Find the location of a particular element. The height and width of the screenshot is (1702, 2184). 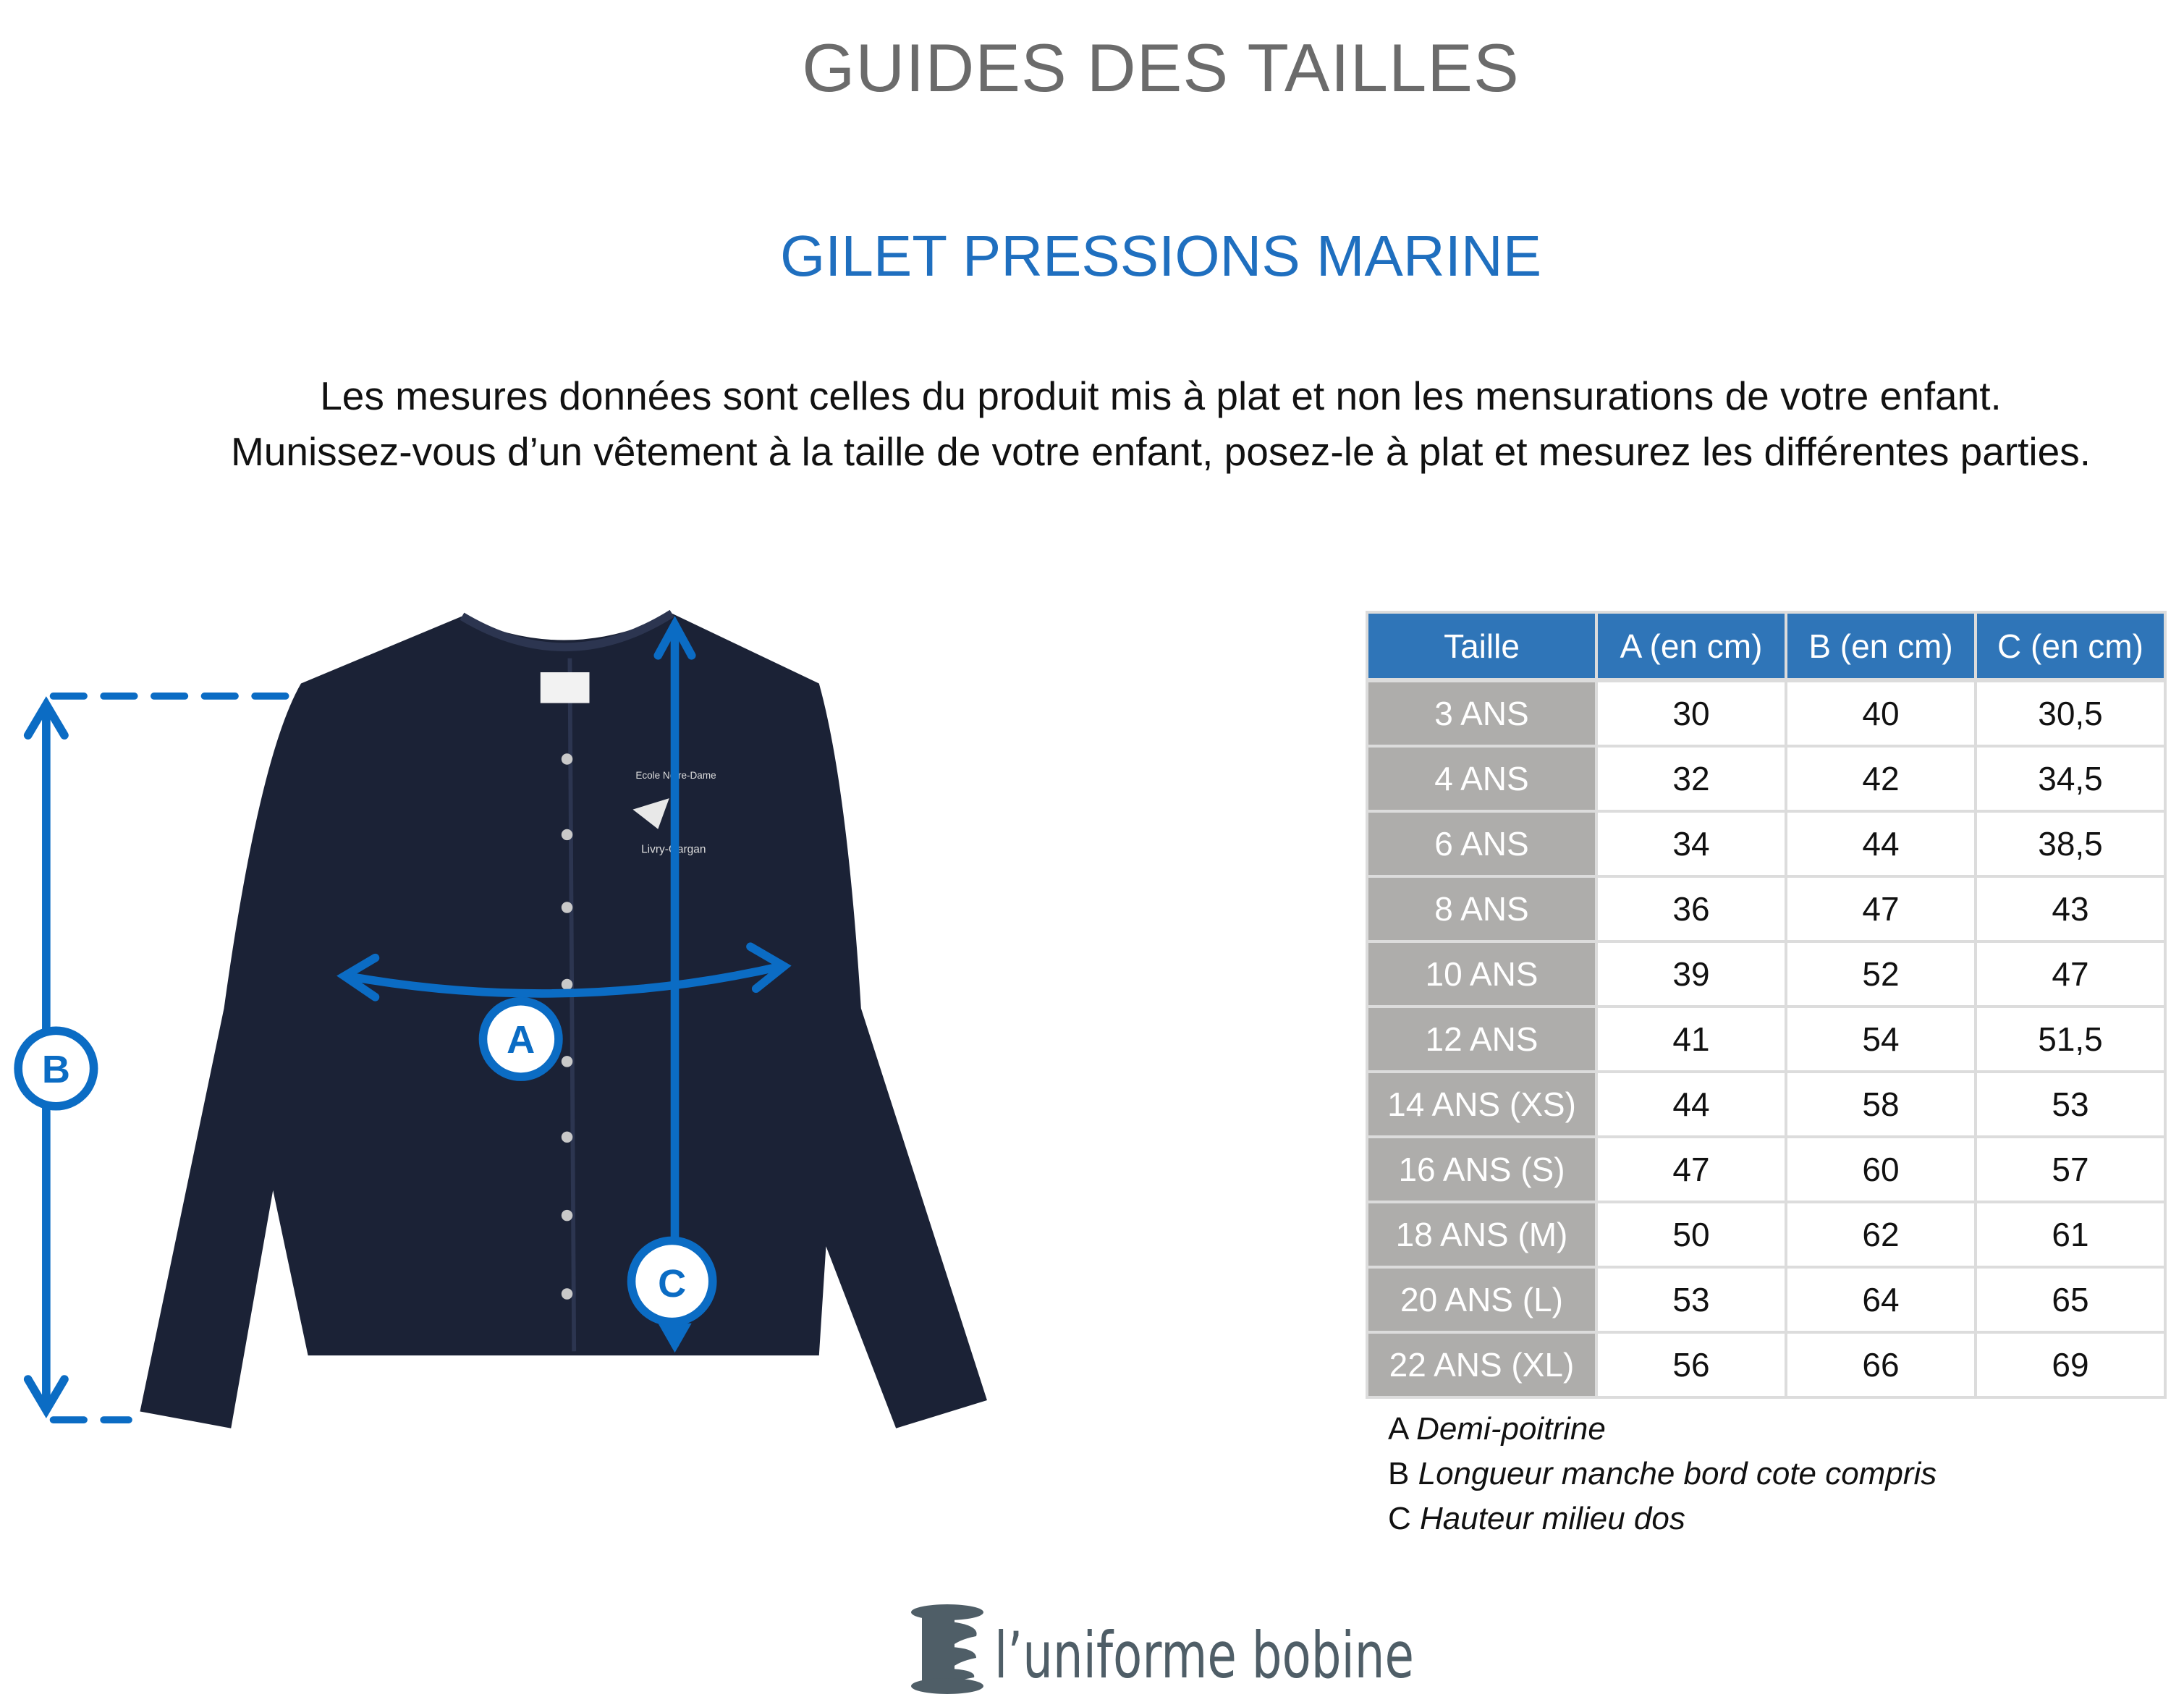

cell-a: 56 is located at coordinates (1691, 1365).